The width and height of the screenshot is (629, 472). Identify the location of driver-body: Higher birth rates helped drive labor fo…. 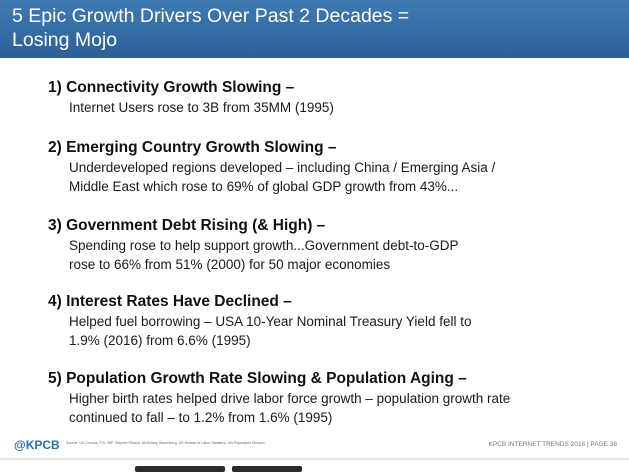
(338, 408).